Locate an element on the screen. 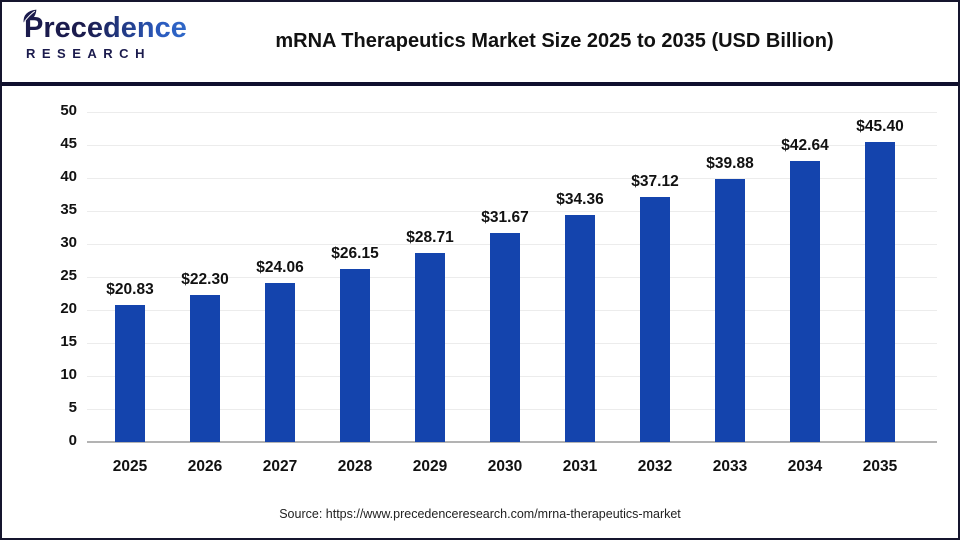 Image resolution: width=960 pixels, height=540 pixels. x-axis-tick-2027: 2027 is located at coordinates (280, 466).